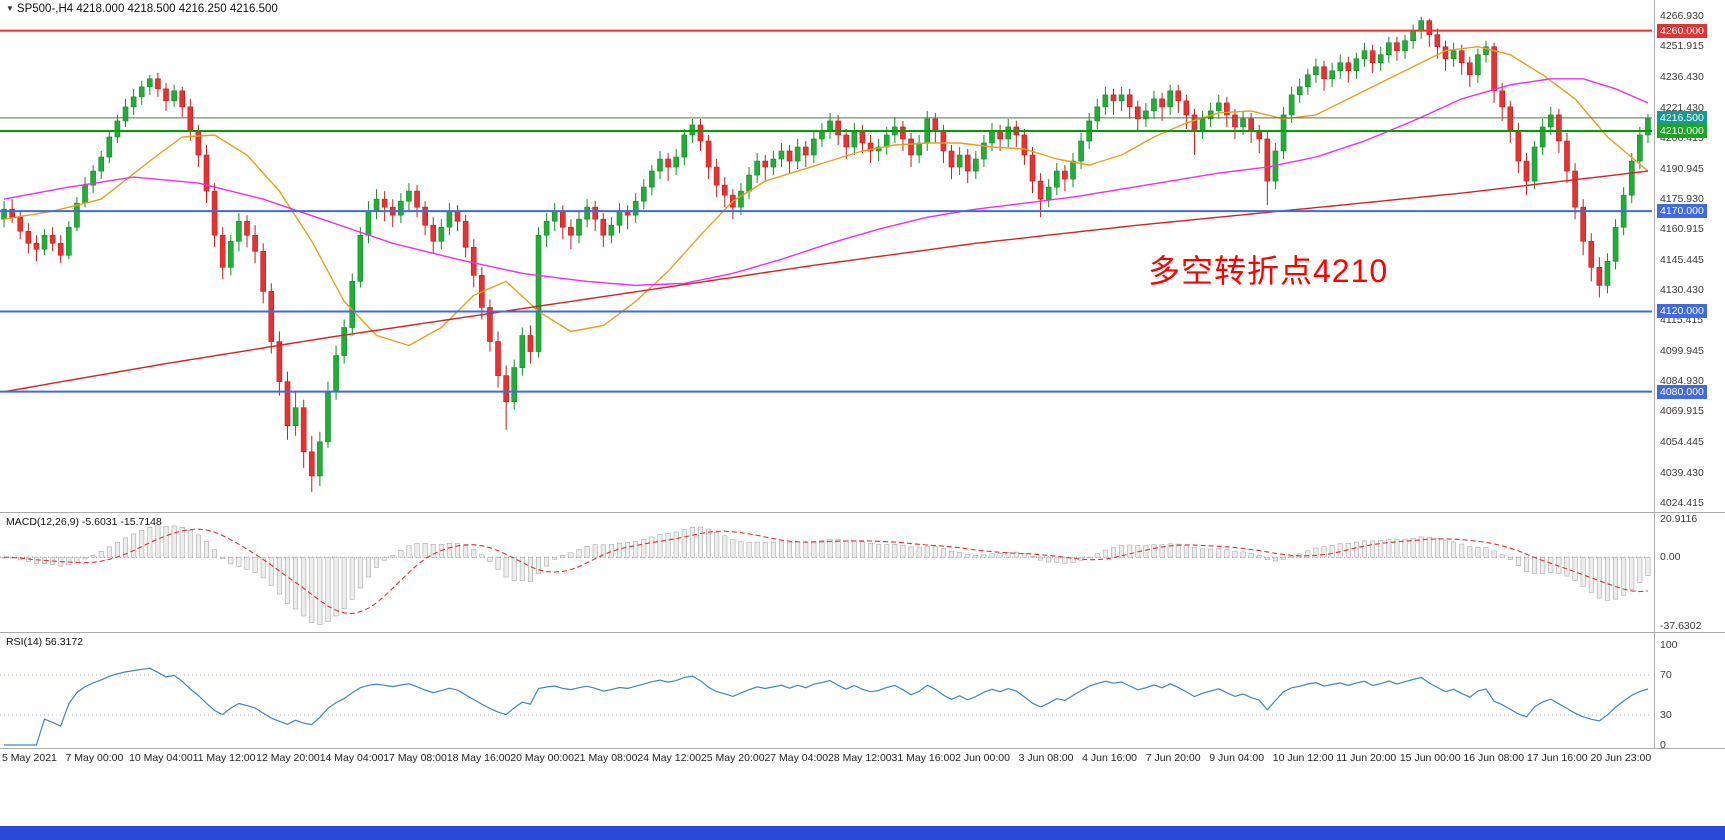  Describe the element at coordinates (1430, 758) in the screenshot. I see `time-axis-label: 15 Jun 00:00` at that location.